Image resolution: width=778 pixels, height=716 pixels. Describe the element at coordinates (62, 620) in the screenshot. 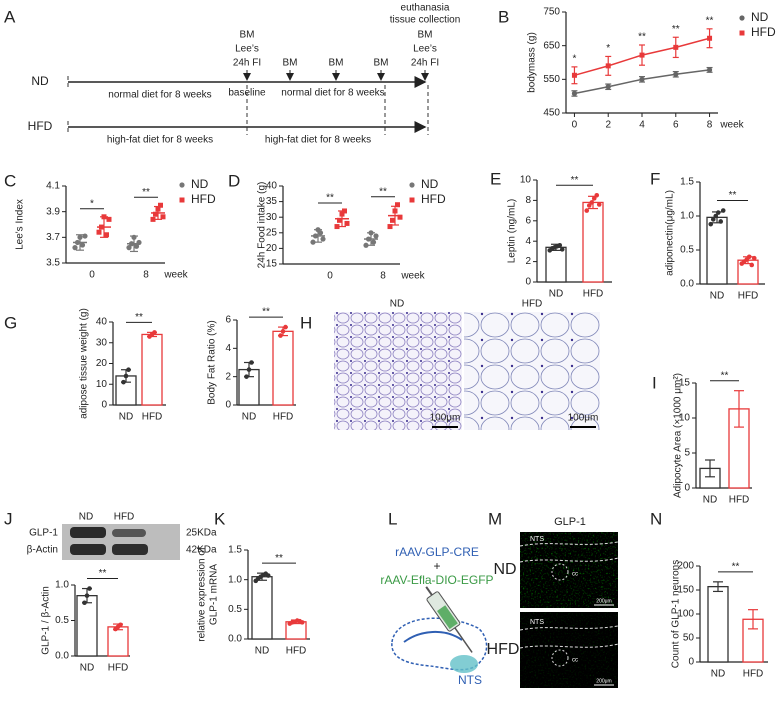

I see `y-tick-label: 0.5` at that location.